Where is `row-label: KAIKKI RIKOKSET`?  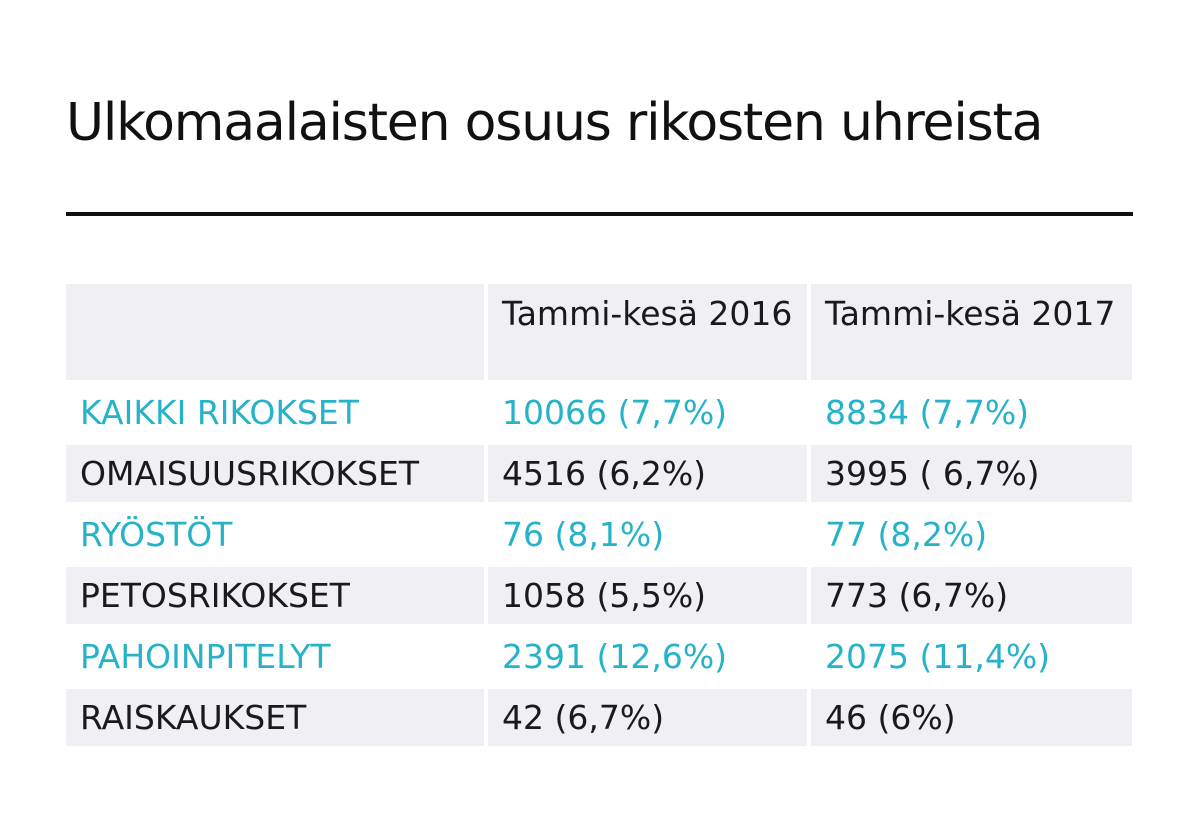
row-label: KAIKKI RIKOKSET is located at coordinates (219, 412).